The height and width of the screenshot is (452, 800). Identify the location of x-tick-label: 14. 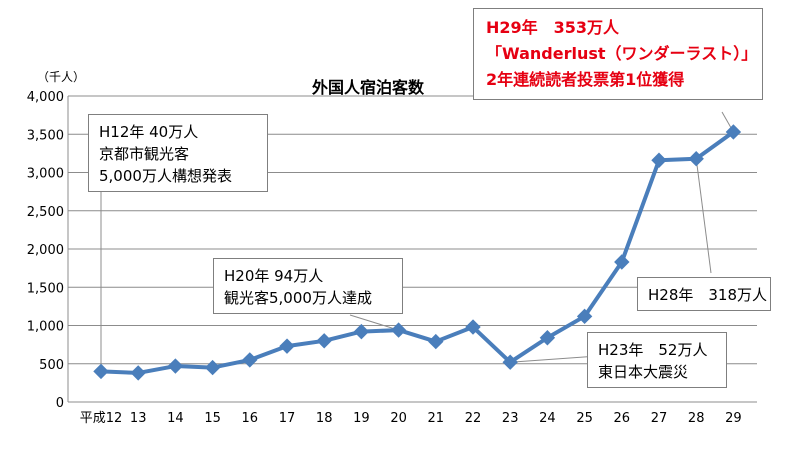
(175, 418).